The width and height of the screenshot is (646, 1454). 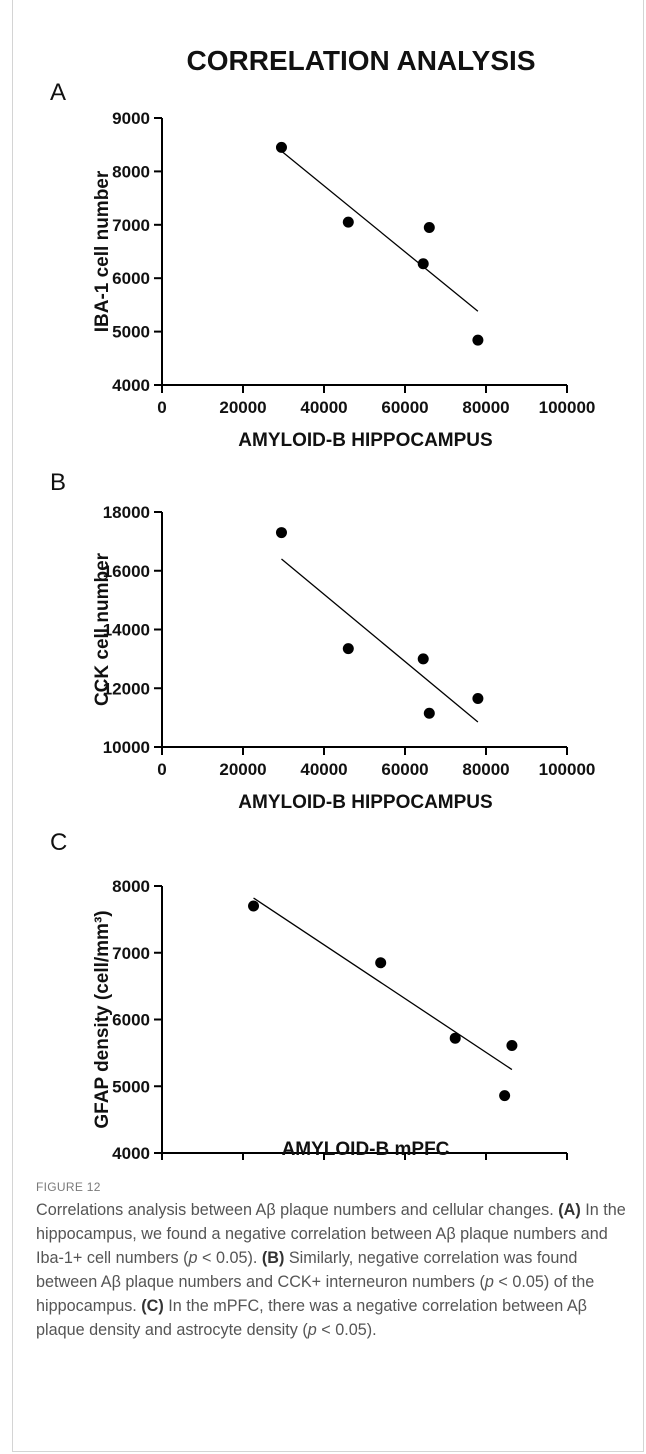 What do you see at coordinates (126, 747) in the screenshot?
I see `y-tick-label: 10000` at bounding box center [126, 747].